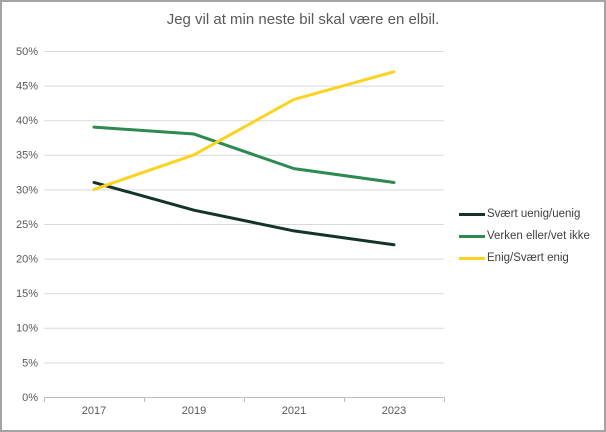 This screenshot has height=432, width=606. What do you see at coordinates (27, 190) in the screenshot?
I see `y-axis-label: 30%` at bounding box center [27, 190].